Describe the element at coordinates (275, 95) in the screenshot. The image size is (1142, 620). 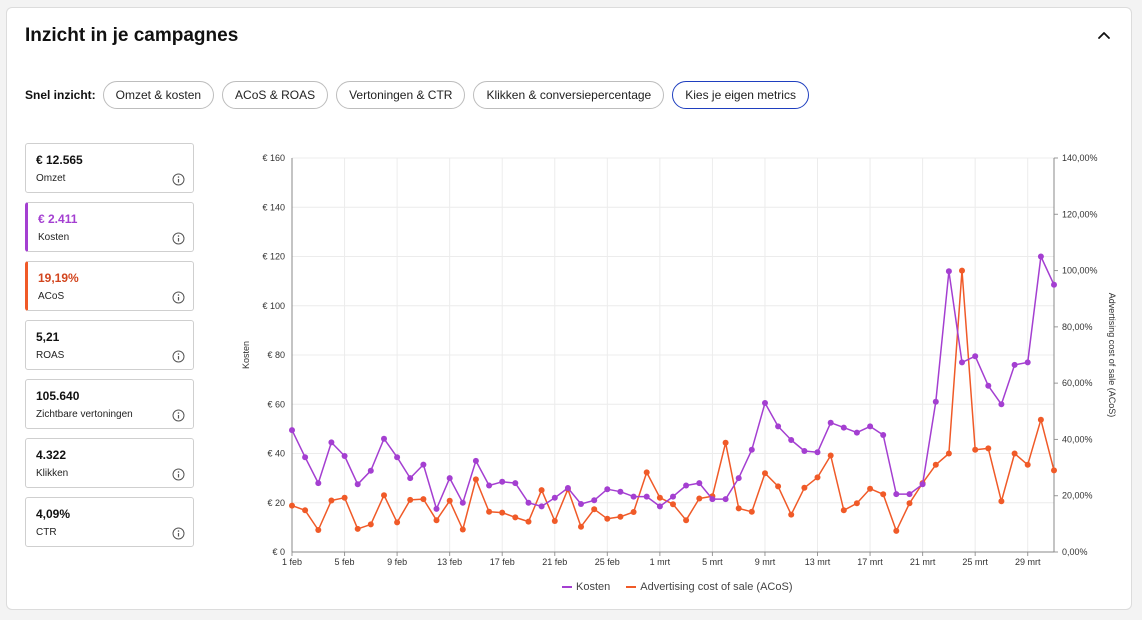
I see `quick-acos-roas-button: ACoS & ROAS` at that location.